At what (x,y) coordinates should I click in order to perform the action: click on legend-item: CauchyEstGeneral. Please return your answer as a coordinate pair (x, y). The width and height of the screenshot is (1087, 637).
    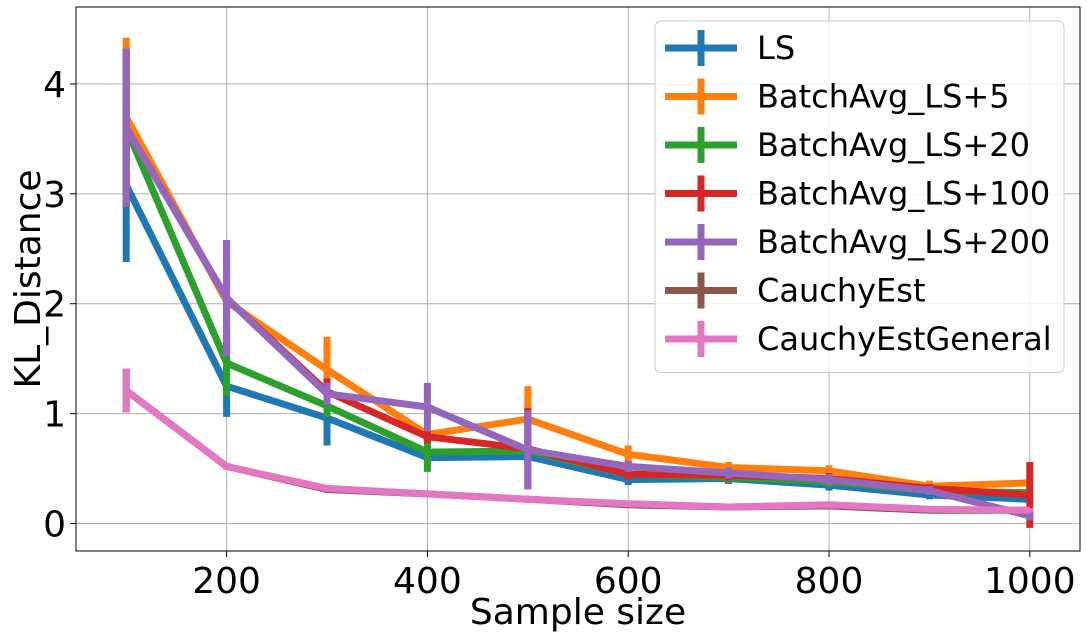
    Looking at the image, I should click on (858, 339).